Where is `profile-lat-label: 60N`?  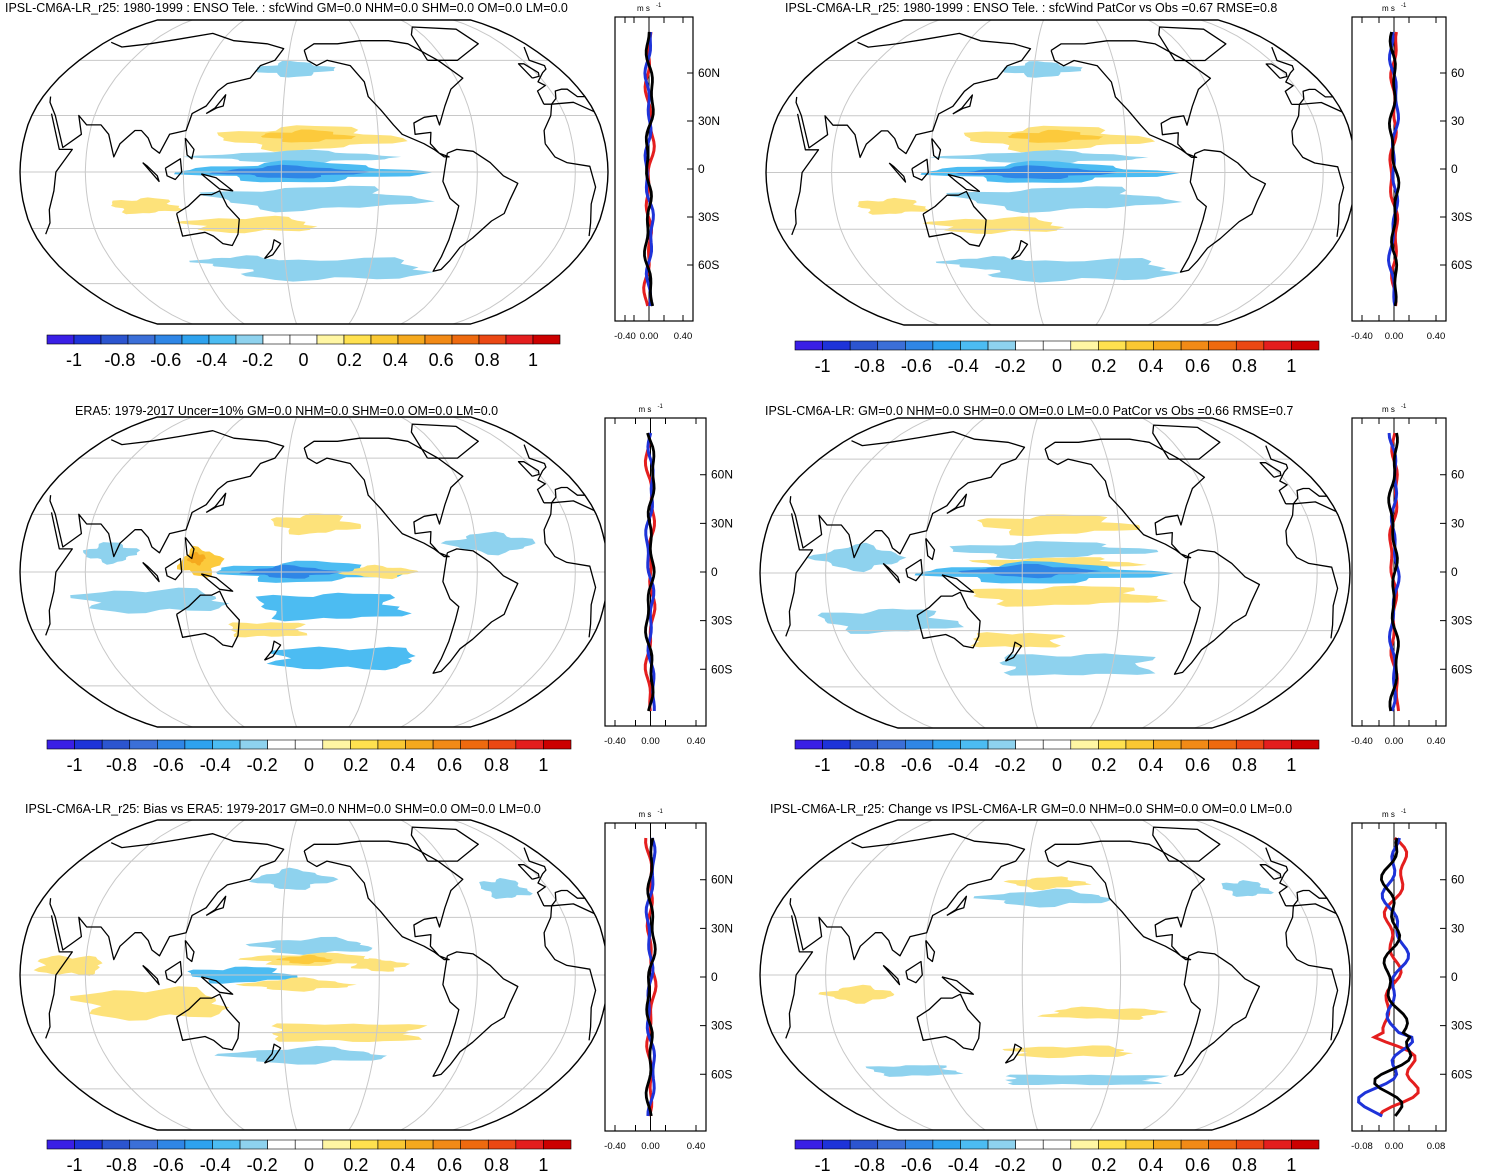 profile-lat-label: 60N is located at coordinates (722, 880).